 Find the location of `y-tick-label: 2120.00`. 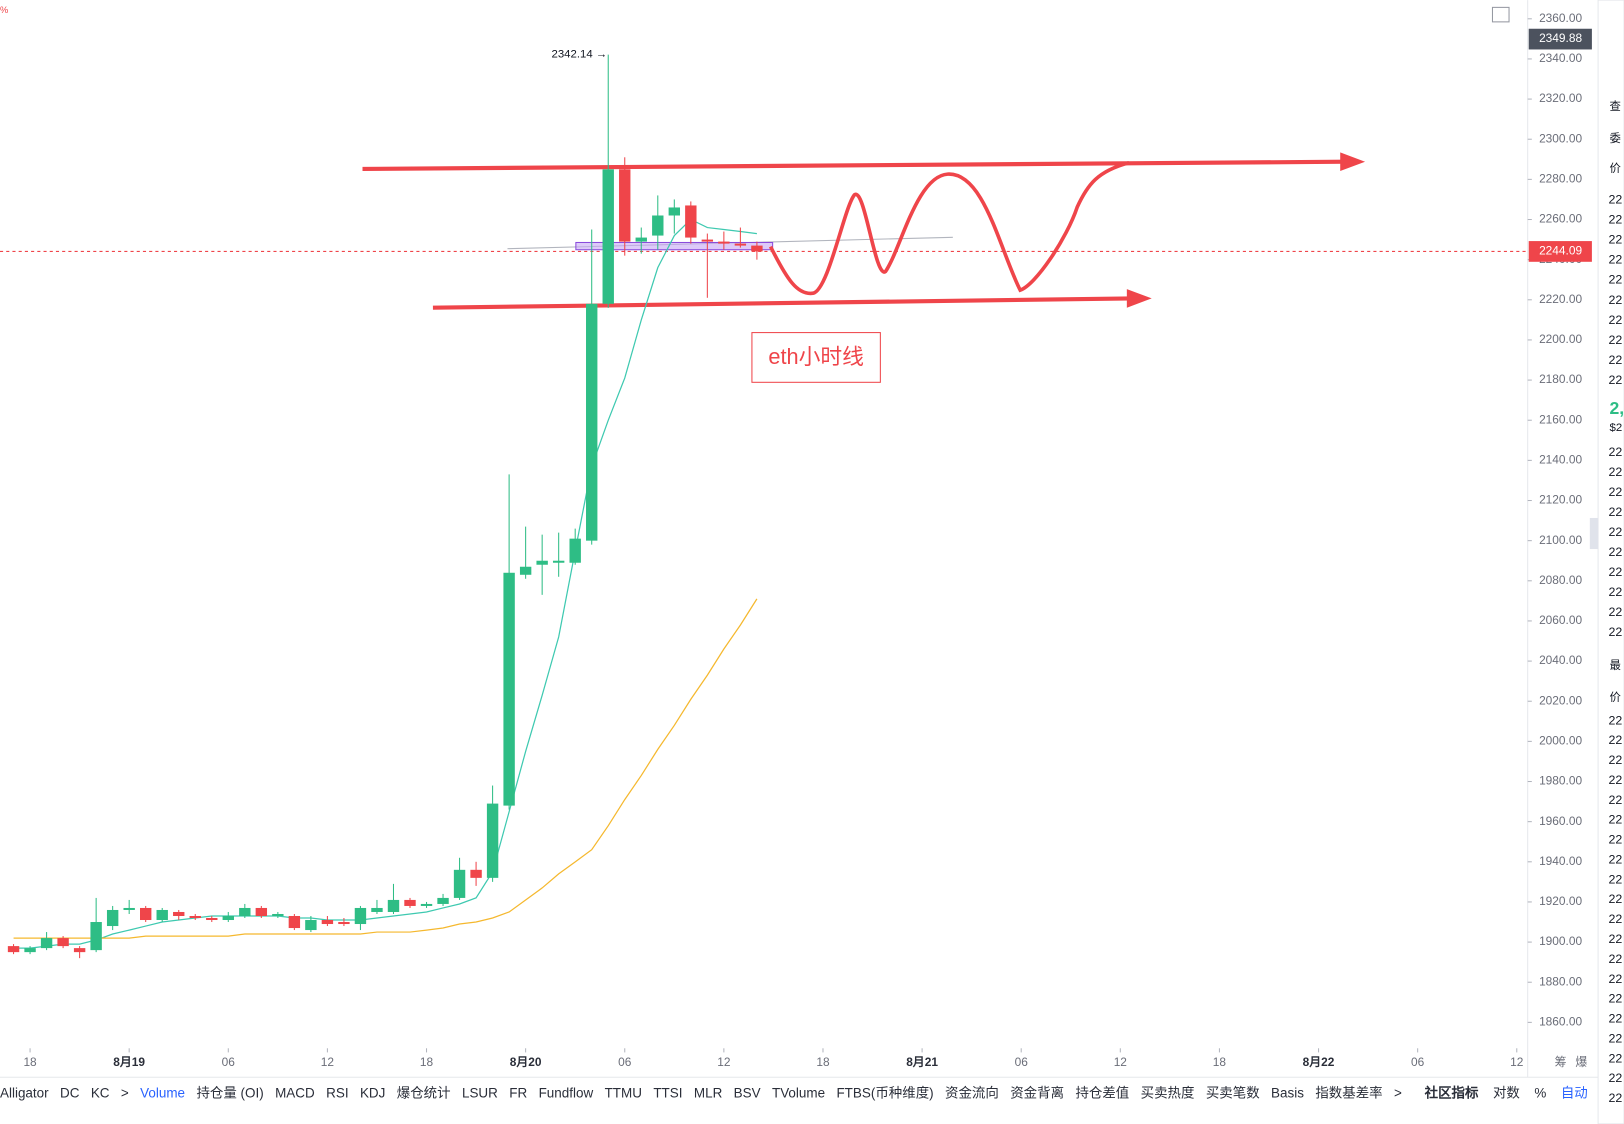

y-tick-label: 2120.00 is located at coordinates (1560, 500).